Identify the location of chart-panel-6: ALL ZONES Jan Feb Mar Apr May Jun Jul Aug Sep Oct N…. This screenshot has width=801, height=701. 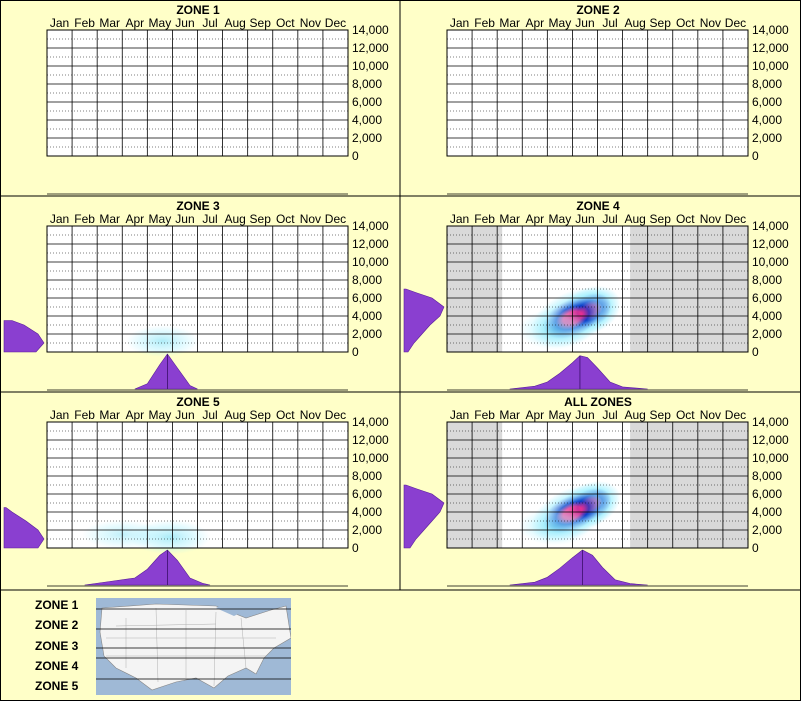
(596, 491).